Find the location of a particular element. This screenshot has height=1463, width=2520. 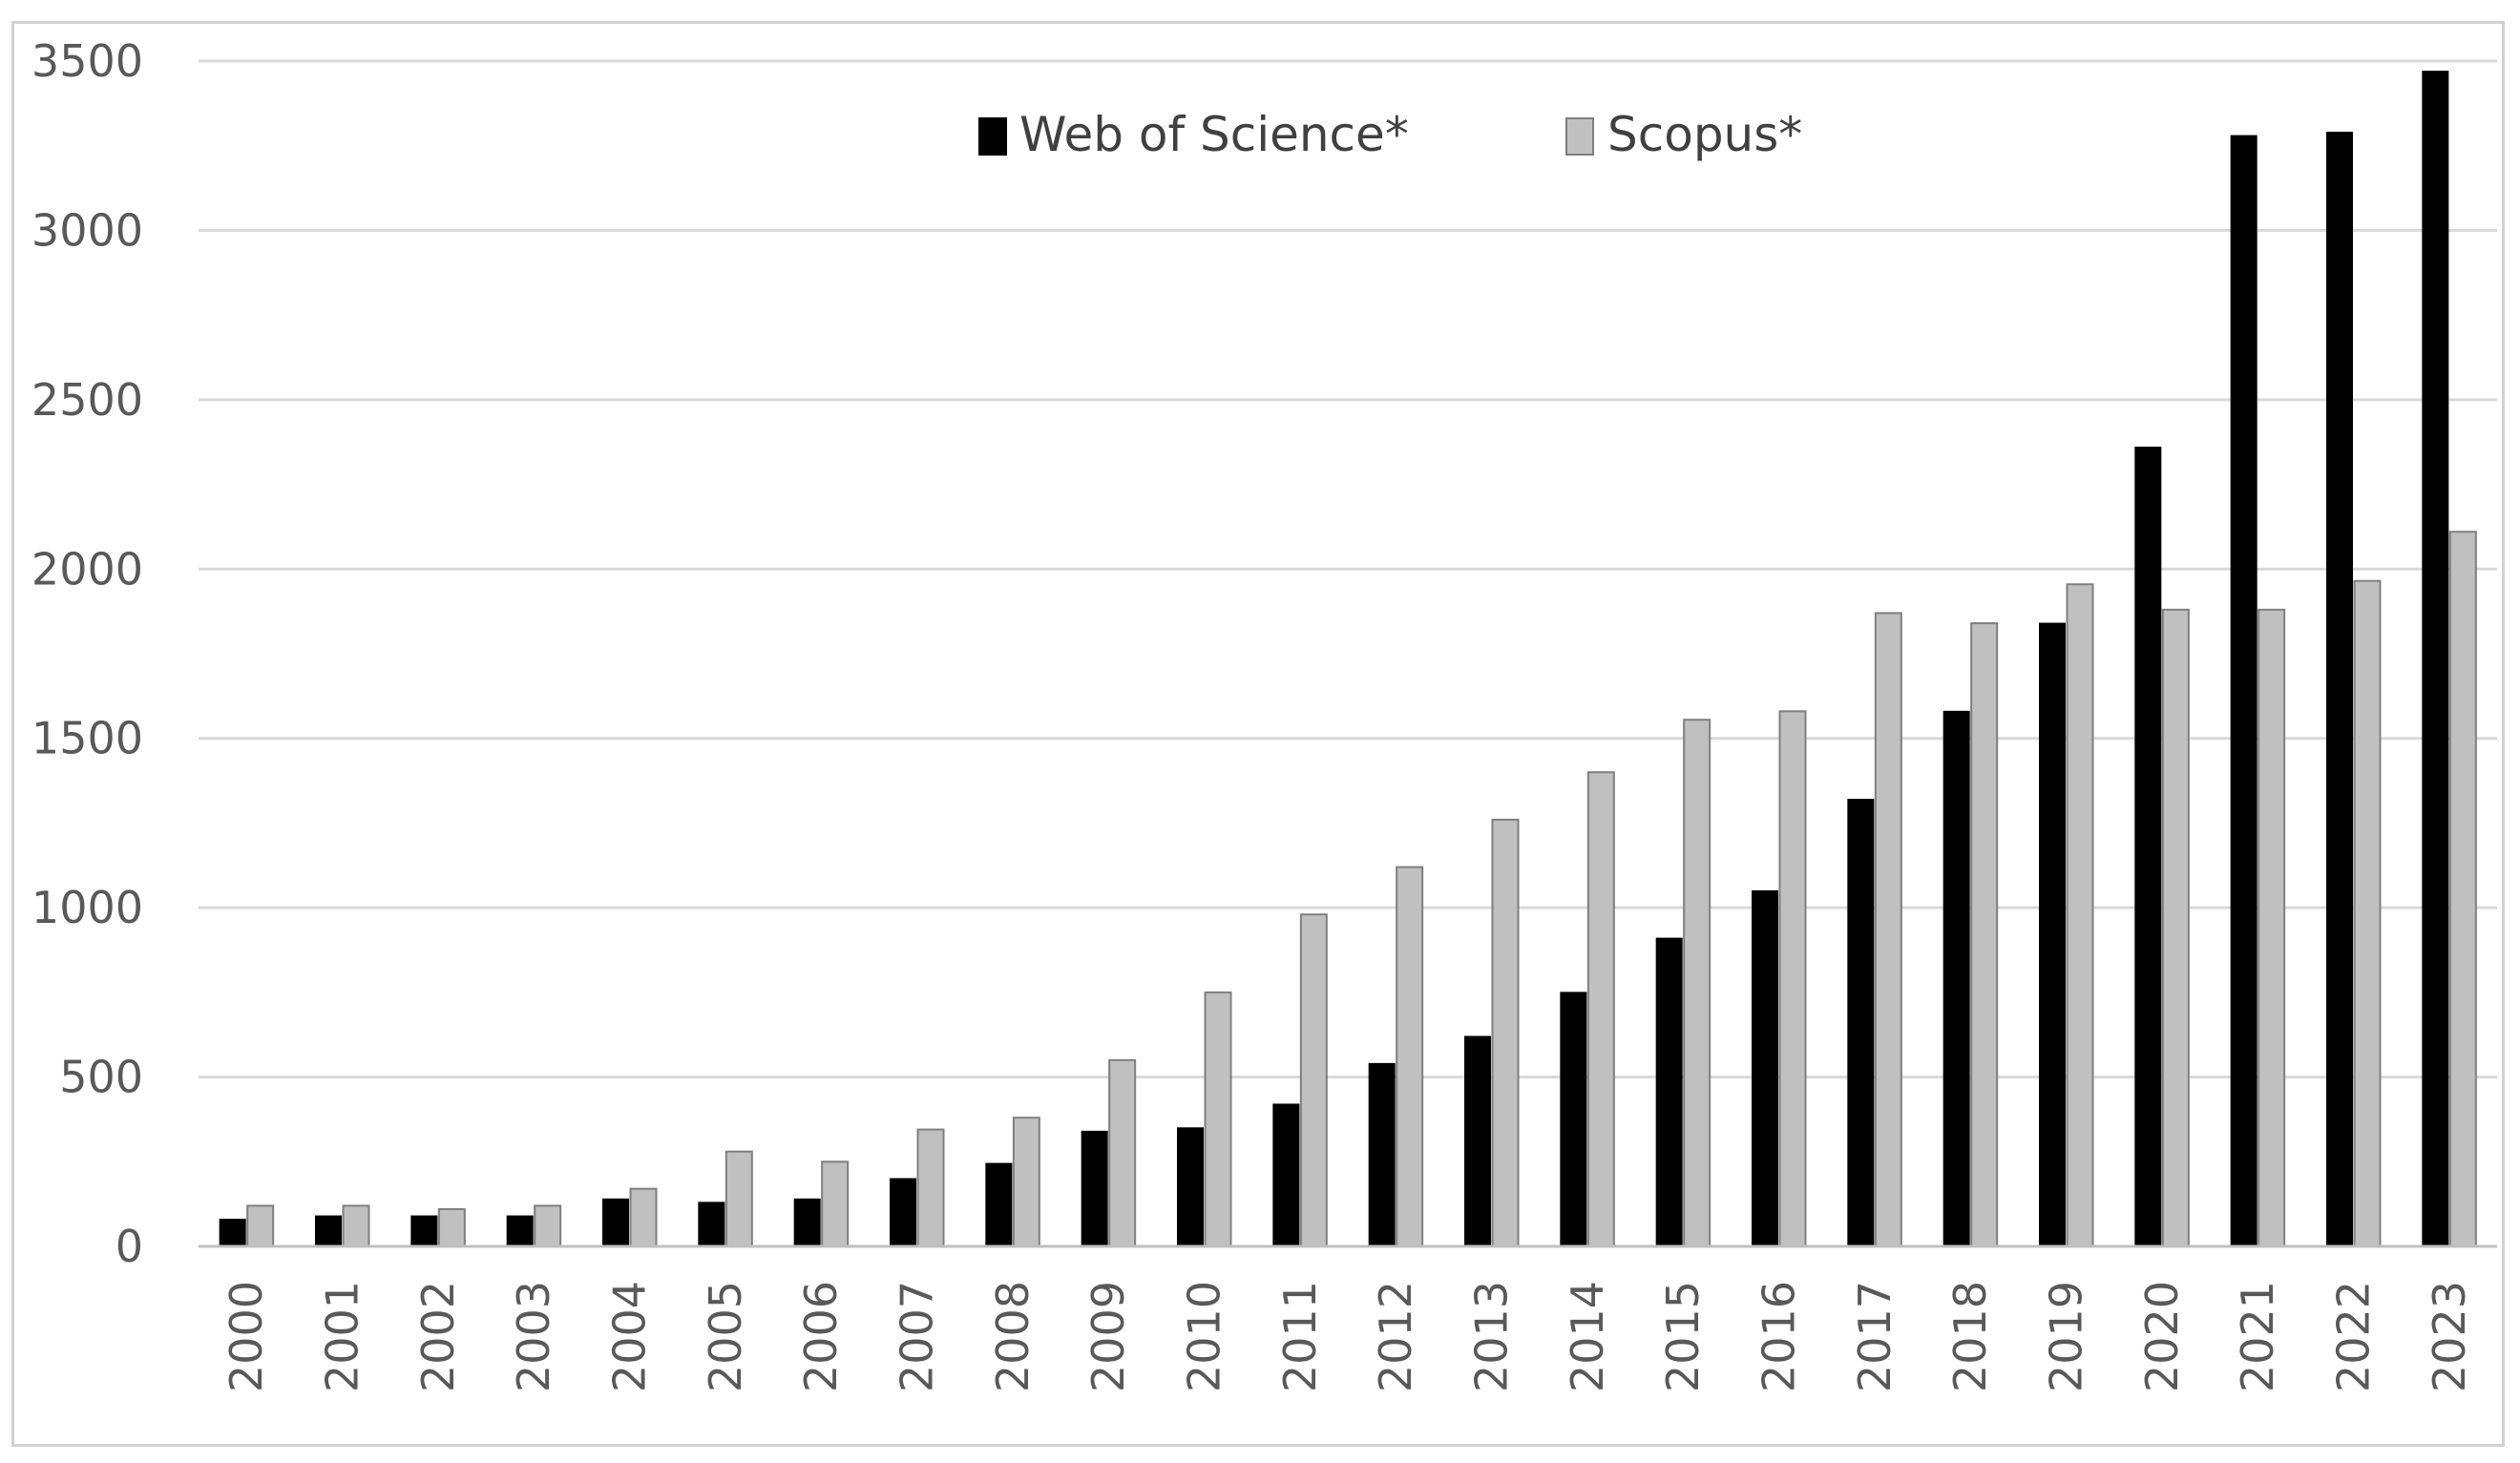

y-tick-label: 3000 is located at coordinates (88, 230).